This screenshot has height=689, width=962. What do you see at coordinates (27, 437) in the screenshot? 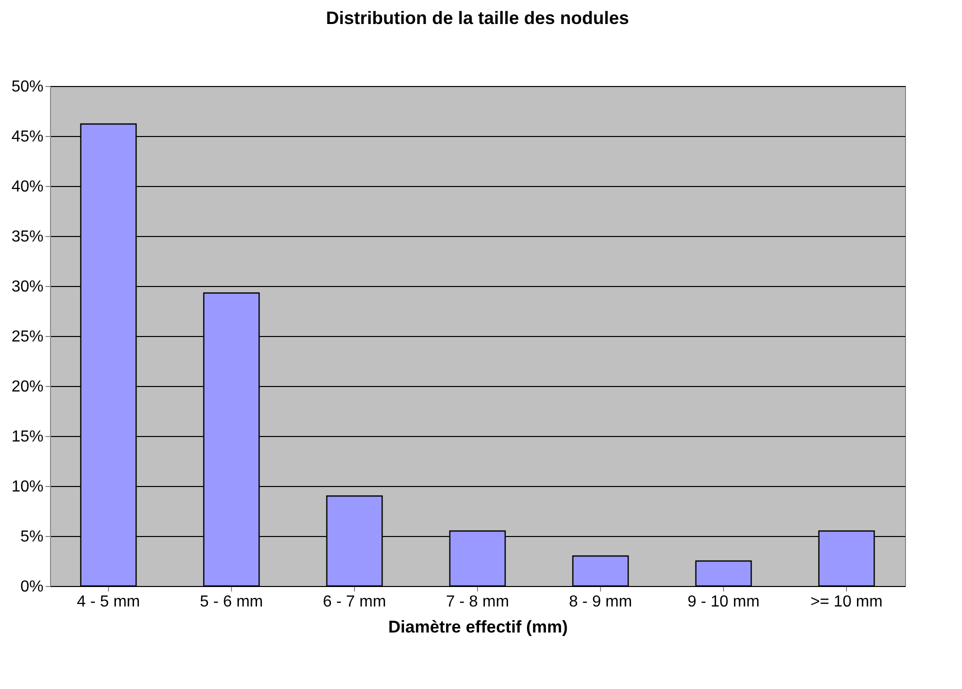
I see `y-tick-label: 15%` at bounding box center [27, 437].